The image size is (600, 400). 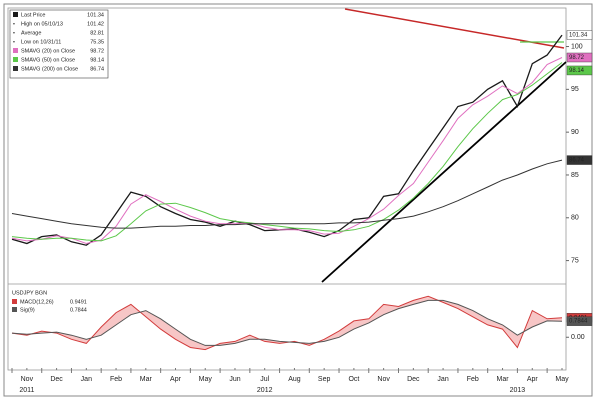 I want to click on x-tick-label: Aug, so click(x=294, y=379).